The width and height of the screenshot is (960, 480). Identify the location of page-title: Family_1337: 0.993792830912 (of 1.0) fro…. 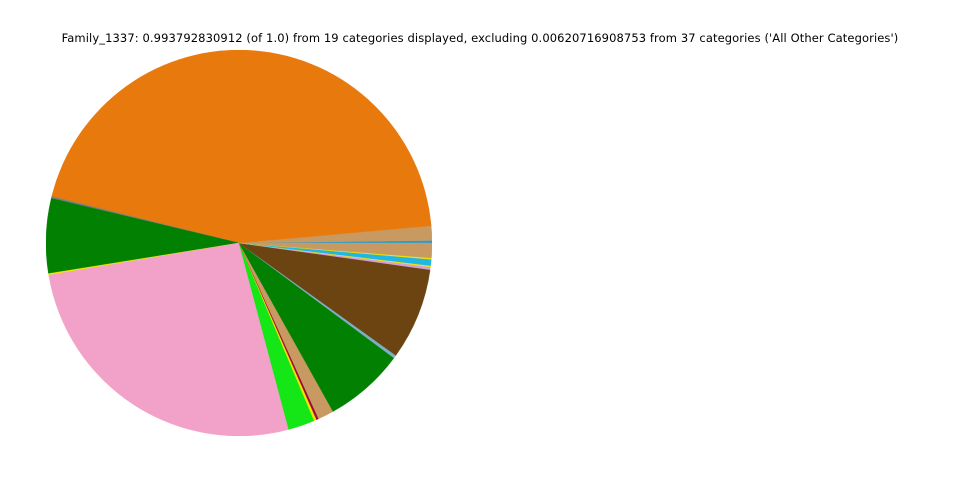
(480, 38).